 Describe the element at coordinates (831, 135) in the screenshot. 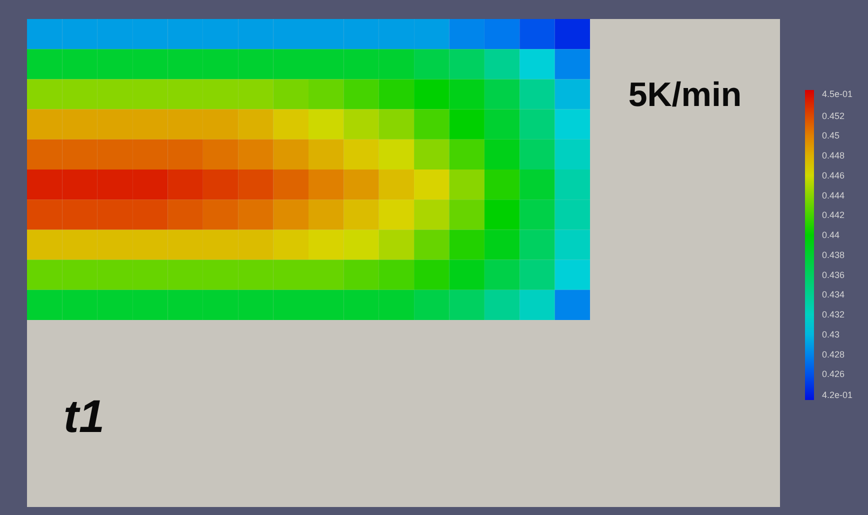

I see `color-bar-label: 0.45` at that location.